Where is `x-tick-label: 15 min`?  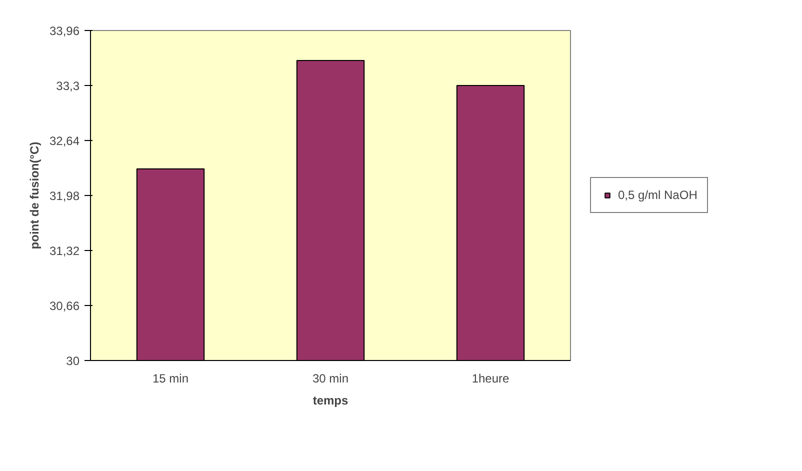
x-tick-label: 15 min is located at coordinates (170, 379).